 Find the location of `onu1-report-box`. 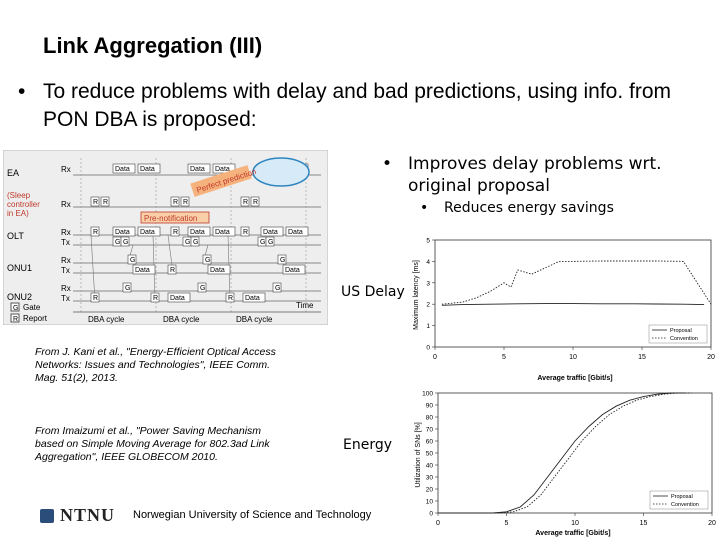

onu1-report-box is located at coordinates (172, 269).